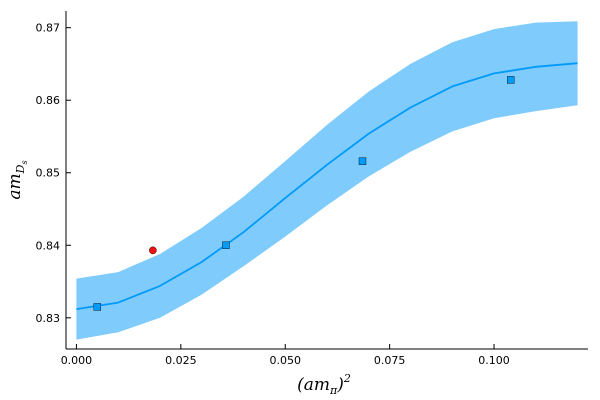 This screenshot has height=400, width=600. What do you see at coordinates (48, 173) in the screenshot?
I see `y-tick-label: 0.85` at bounding box center [48, 173].